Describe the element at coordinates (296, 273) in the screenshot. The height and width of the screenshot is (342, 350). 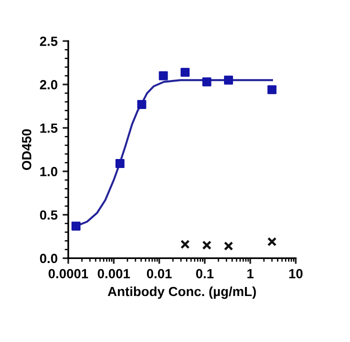
I see `x-tick-label: 10` at that location.